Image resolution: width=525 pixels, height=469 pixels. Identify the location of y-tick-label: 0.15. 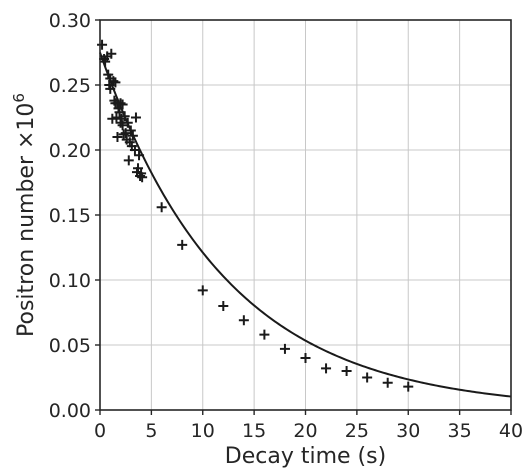
(70, 216).